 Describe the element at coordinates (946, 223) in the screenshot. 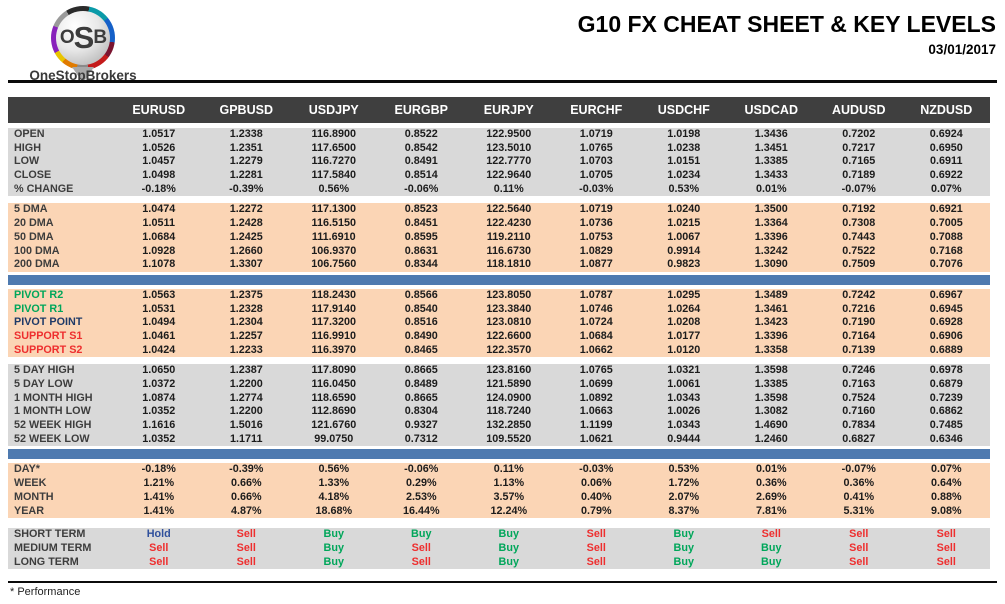

I see `table-cell: 0.7005` at that location.